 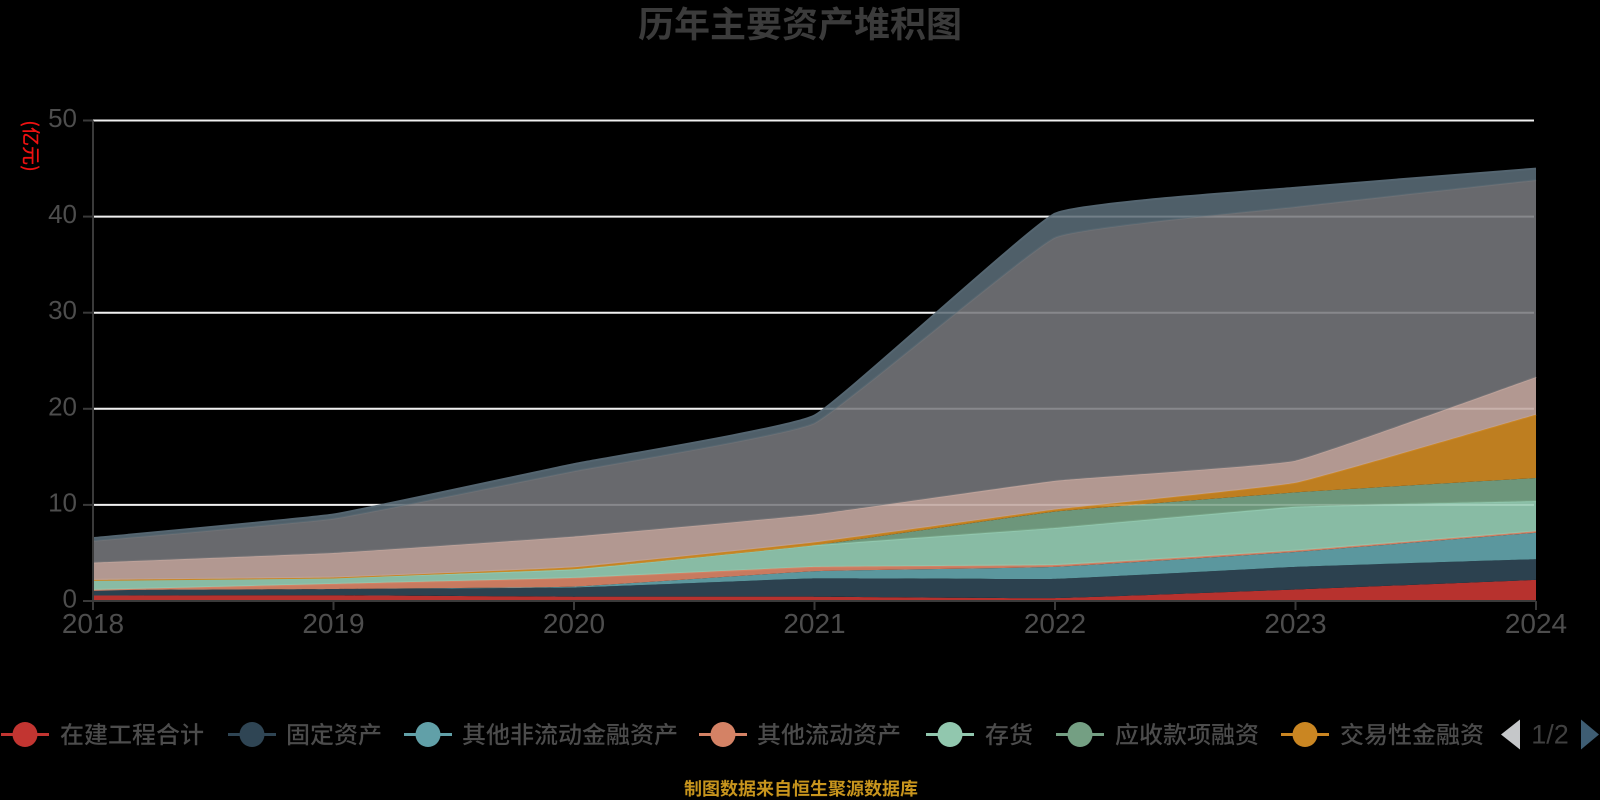 What do you see at coordinates (93, 623) in the screenshot?
I see `svg-text: 2018` at bounding box center [93, 623].